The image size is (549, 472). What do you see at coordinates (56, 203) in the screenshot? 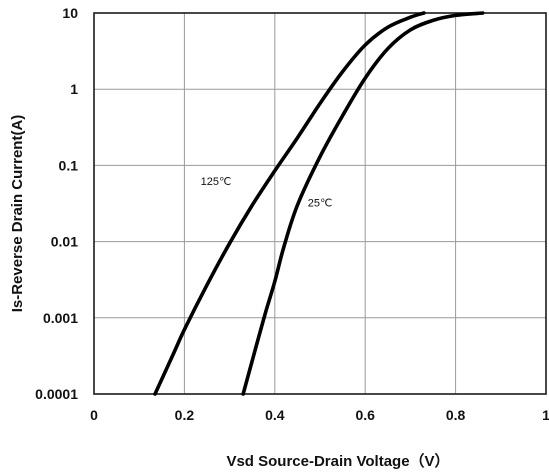
I see `y-tick-labels: 10 1 0.1 0.01 0.001 0.0001` at bounding box center [56, 203].